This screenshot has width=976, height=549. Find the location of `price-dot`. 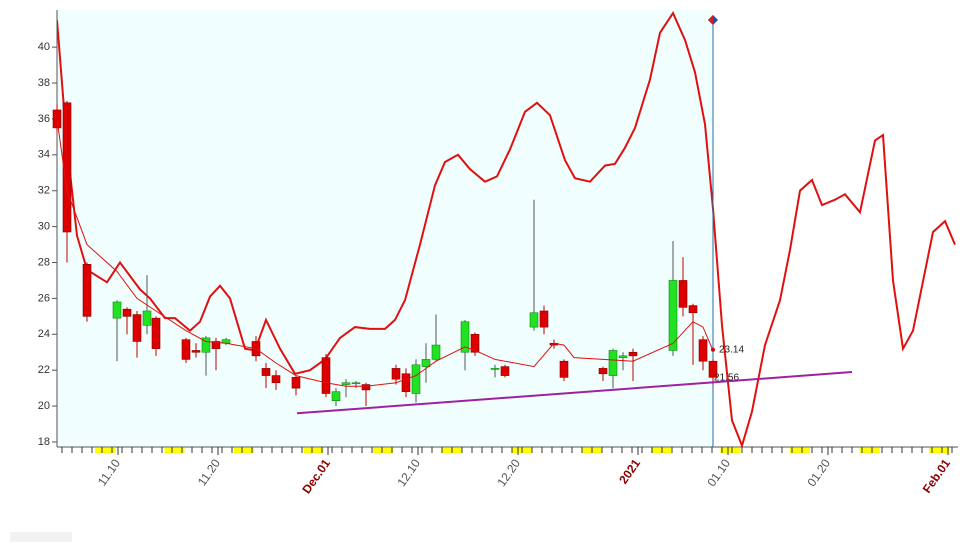

price-dot is located at coordinates (713, 349).